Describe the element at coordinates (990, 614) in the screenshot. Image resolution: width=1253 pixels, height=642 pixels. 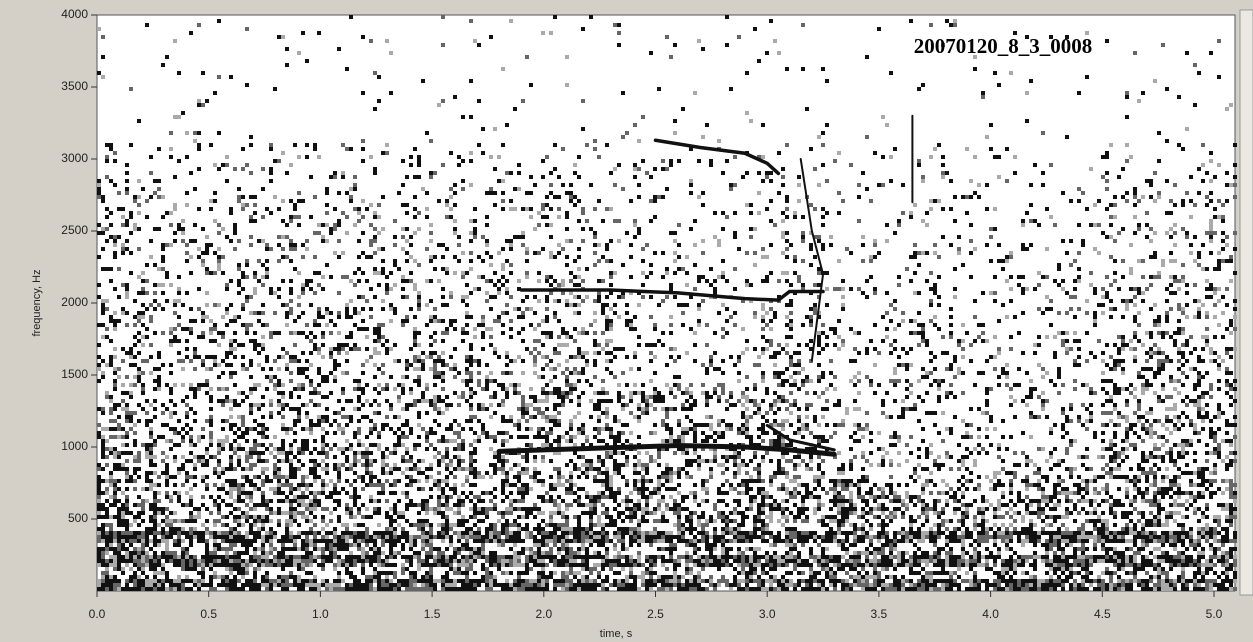
I see `x-tick-label: 4.0` at that location.